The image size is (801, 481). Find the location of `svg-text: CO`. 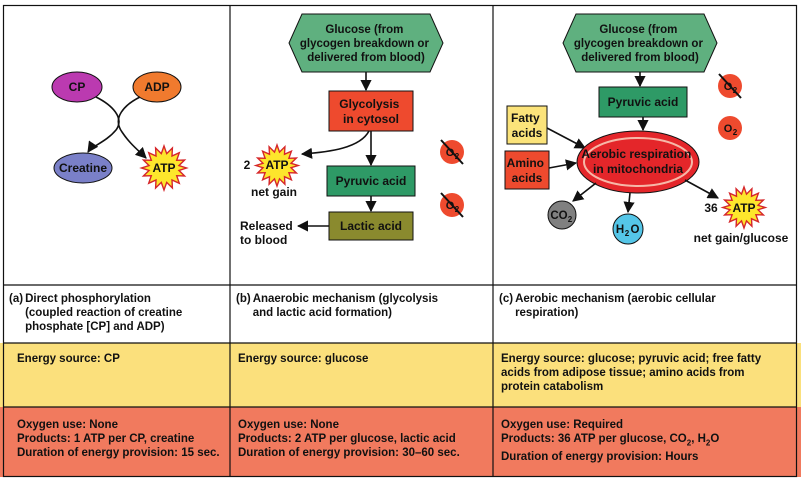

svg-text: CO is located at coordinates (558, 216).